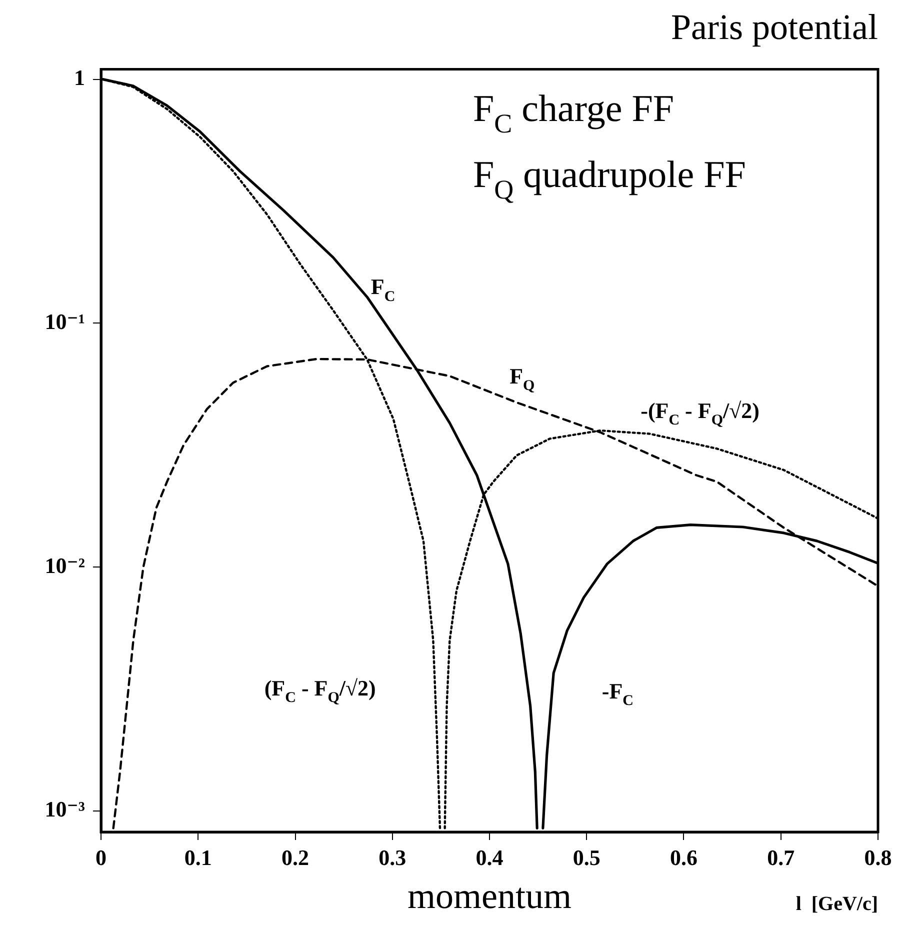 The image size is (903, 928). What do you see at coordinates (65, 809) in the screenshot?
I see `y-tick-label: 10⁻³` at bounding box center [65, 809].